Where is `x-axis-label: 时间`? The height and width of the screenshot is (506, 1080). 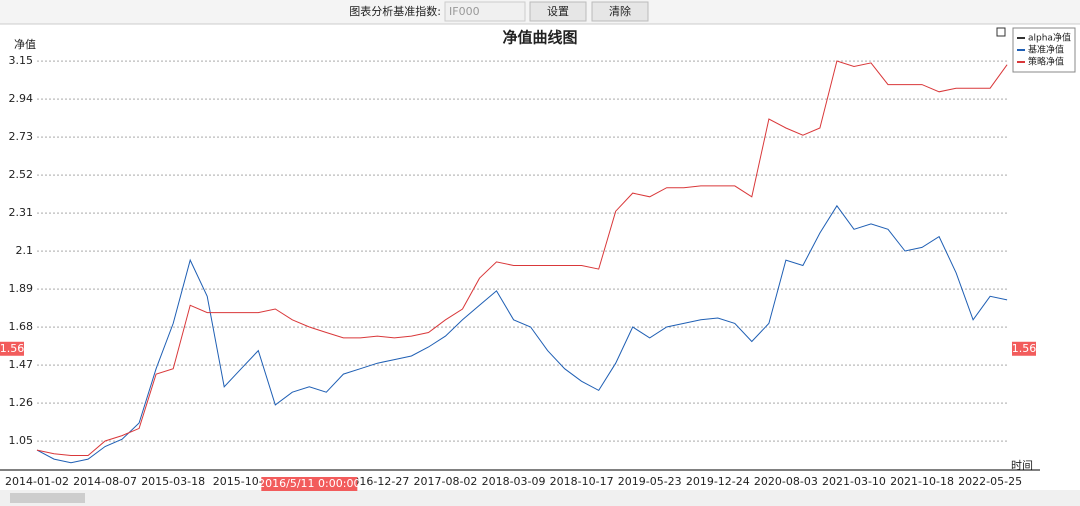 x-axis-label: 时间 is located at coordinates (1022, 465).